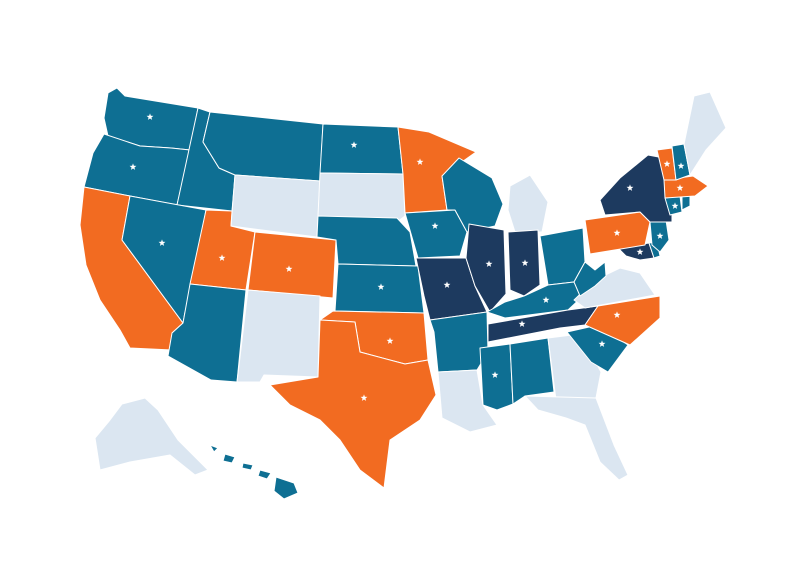  Describe the element at coordinates (278, 336) in the screenshot. I see `state-nm` at that location.